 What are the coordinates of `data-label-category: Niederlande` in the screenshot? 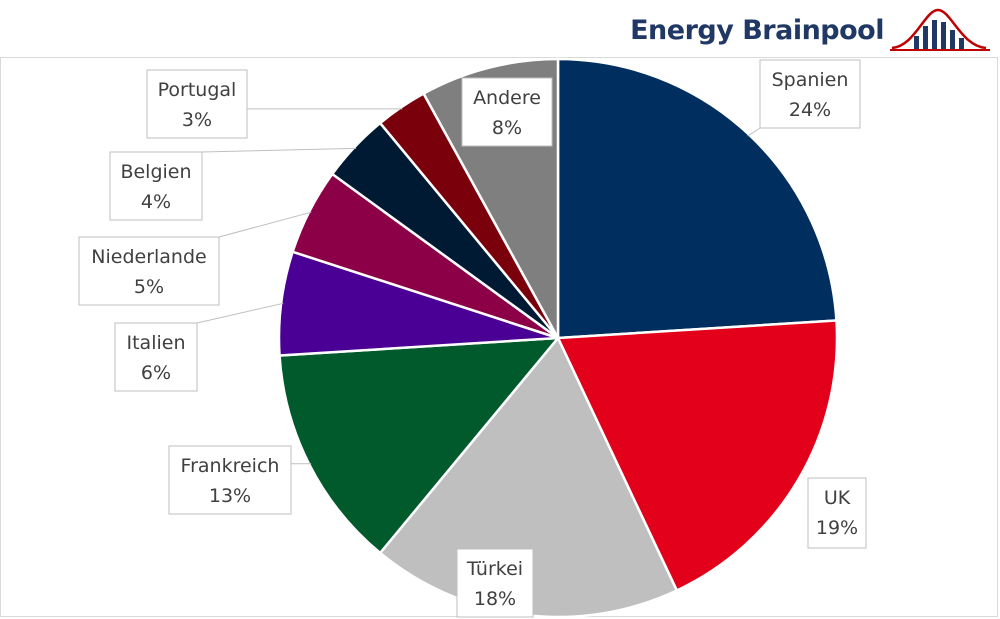 It's located at (148, 257).